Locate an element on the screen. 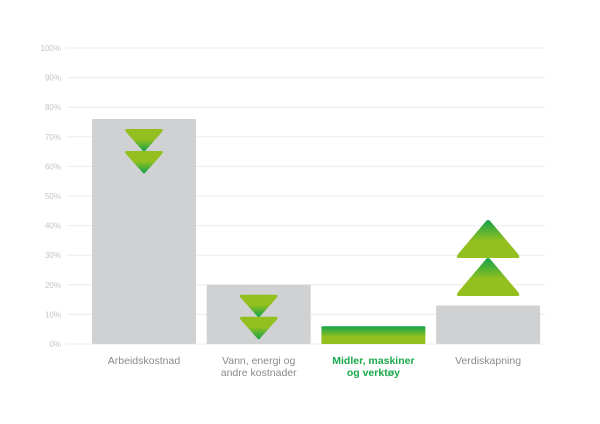 This screenshot has height=424, width=600. x-category-label: Verdiskapning is located at coordinates (488, 361).